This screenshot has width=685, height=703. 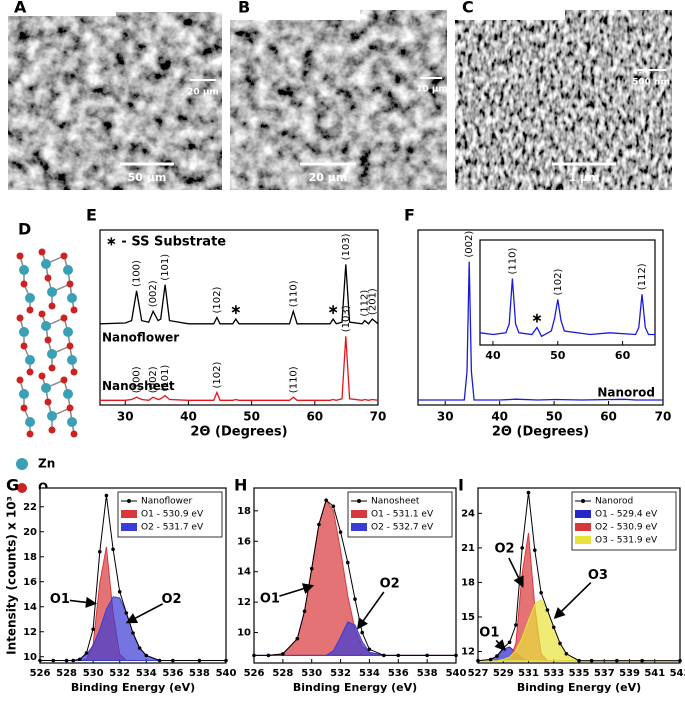 What do you see at coordinates (432, 90) in the screenshot?
I see `inset-scale-bar-label: 10 µm` at bounding box center [432, 90].